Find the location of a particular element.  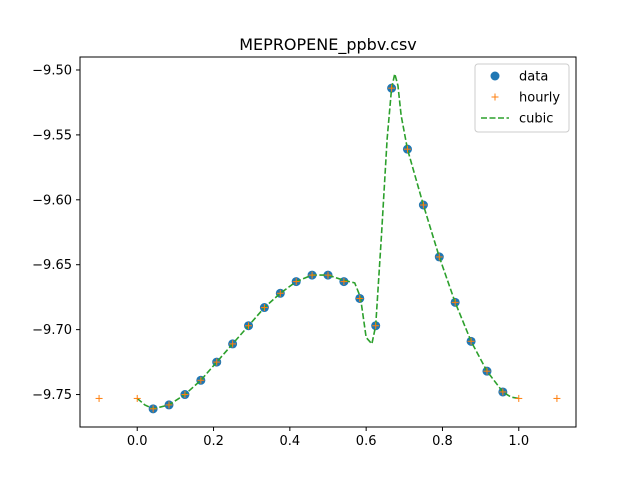

y-tick-label: −9.50 is located at coordinates (52, 70).